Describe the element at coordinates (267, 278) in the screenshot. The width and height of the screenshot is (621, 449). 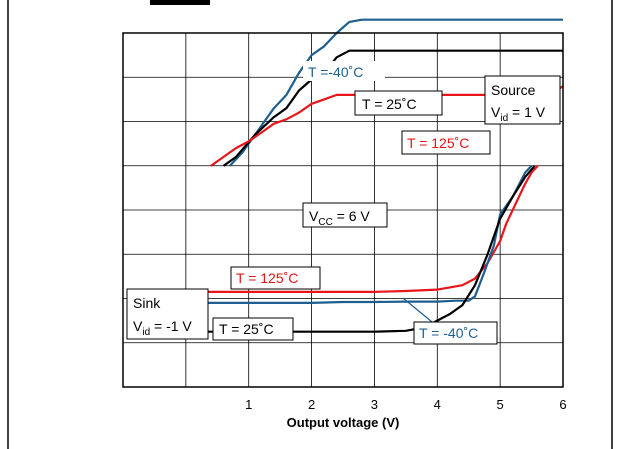
I see `annotation-sink-125-text: T = 125˚C` at that location.